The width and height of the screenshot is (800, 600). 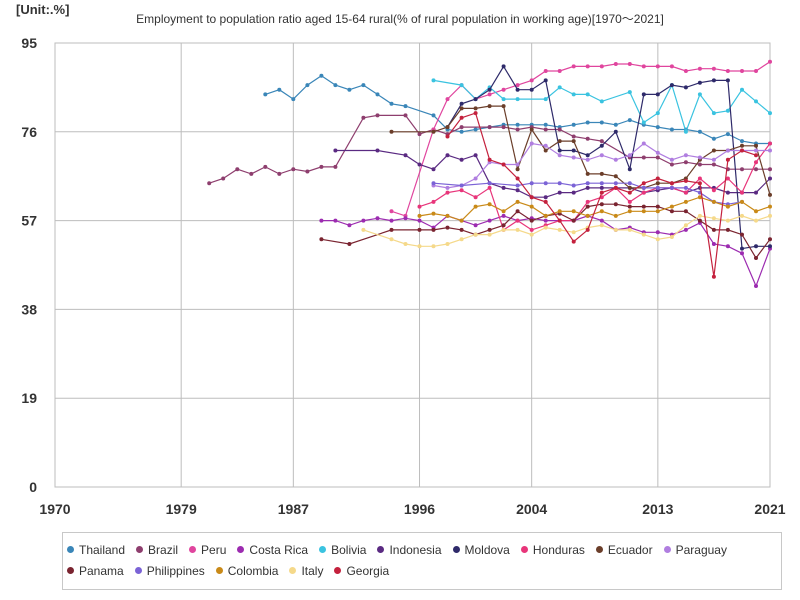 I want to click on legend-item-paraguay: Paraguay, so click(x=695, y=549).